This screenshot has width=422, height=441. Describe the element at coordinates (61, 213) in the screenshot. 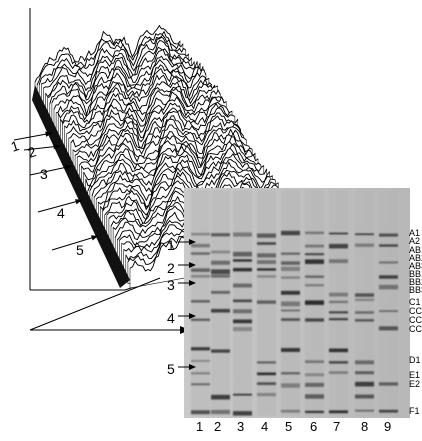

I see `surface-label-4: 4` at that location.